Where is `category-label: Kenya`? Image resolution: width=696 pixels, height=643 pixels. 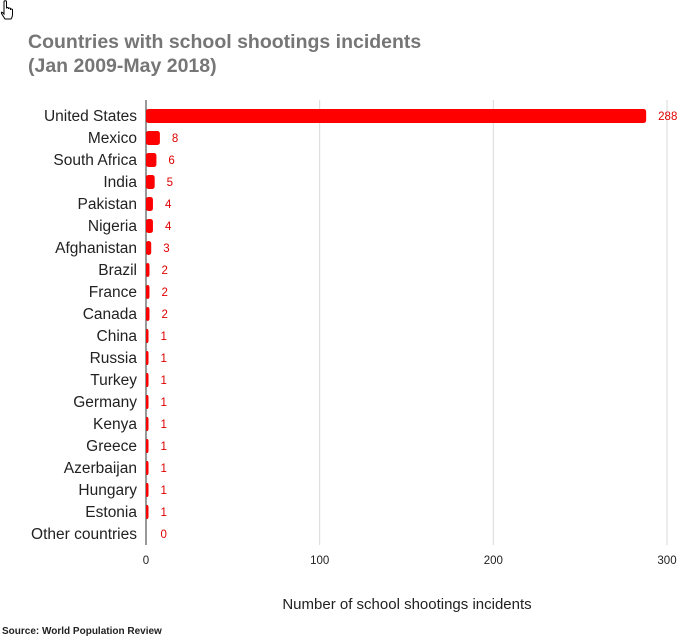 category-label: Kenya is located at coordinates (115, 424).